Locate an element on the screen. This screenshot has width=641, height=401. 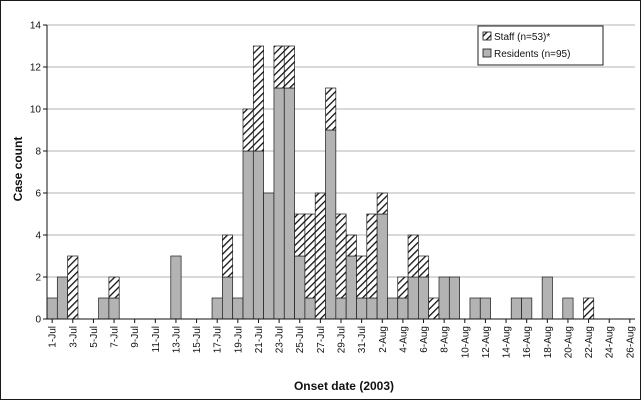
x-tick-label: 19-Jul is located at coordinates (238, 339).